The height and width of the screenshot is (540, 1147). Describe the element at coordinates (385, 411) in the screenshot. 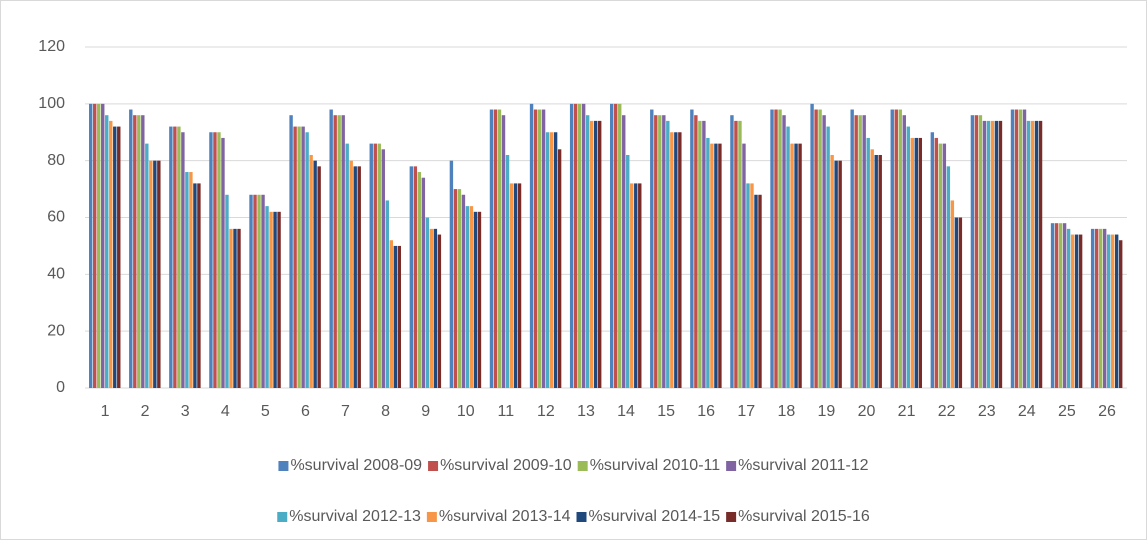

I see `x-tick-label: 8` at that location.